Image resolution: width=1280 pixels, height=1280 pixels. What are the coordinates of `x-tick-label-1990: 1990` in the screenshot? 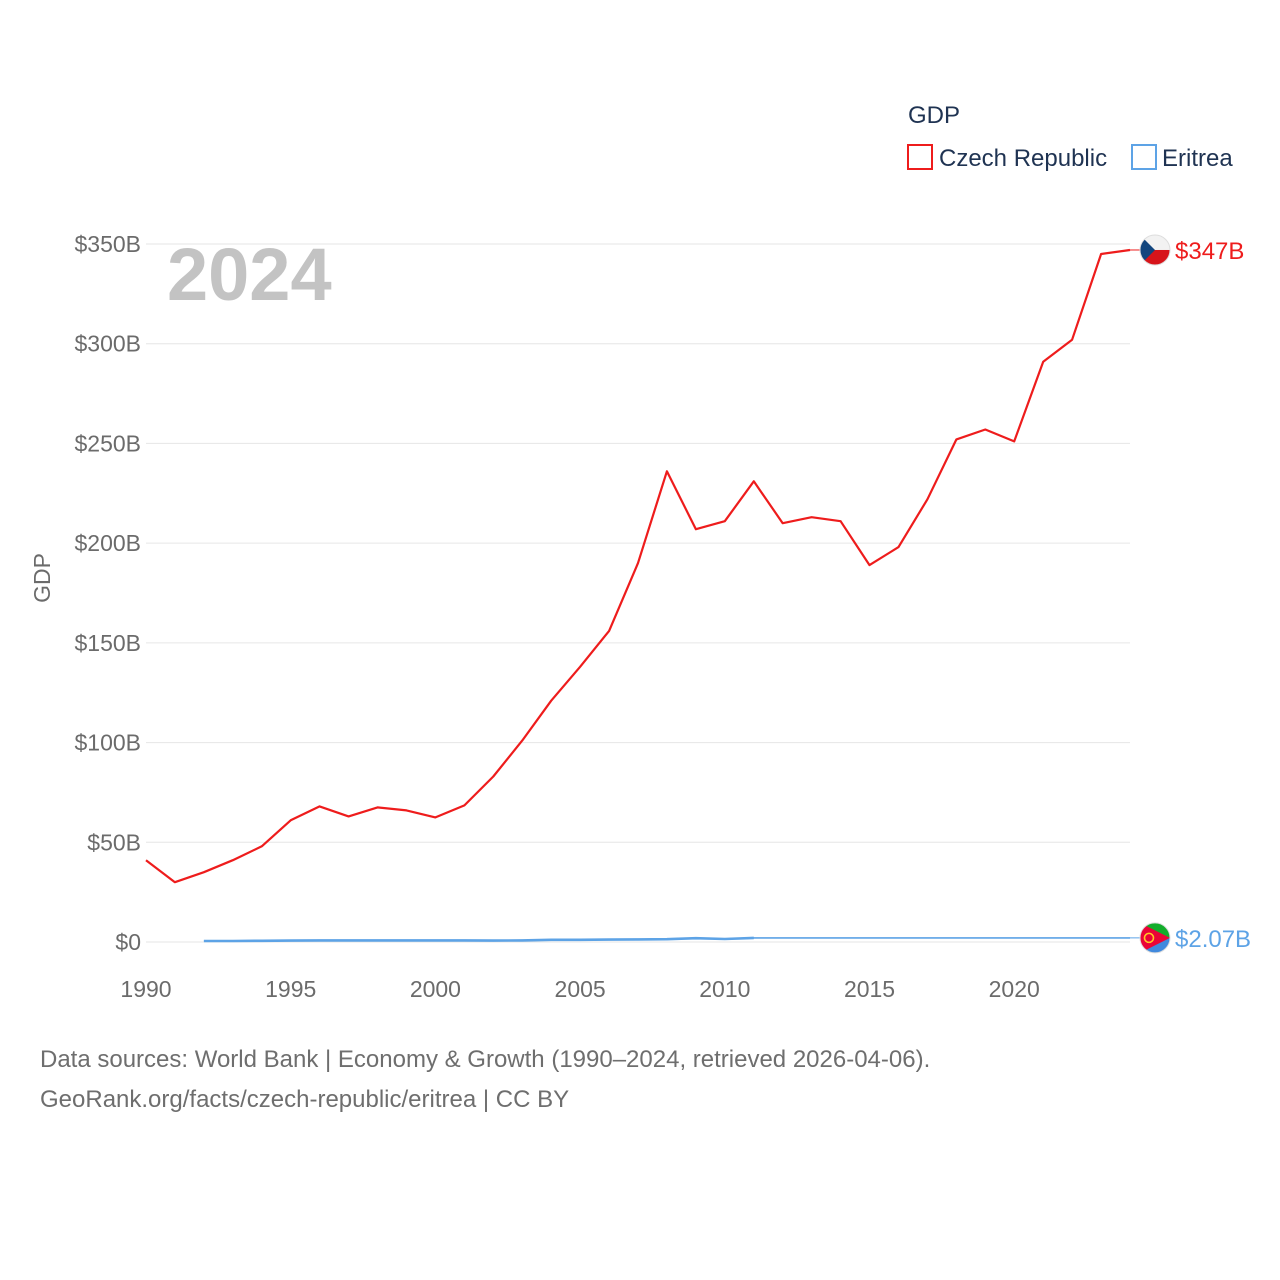 It's located at (145, 989).